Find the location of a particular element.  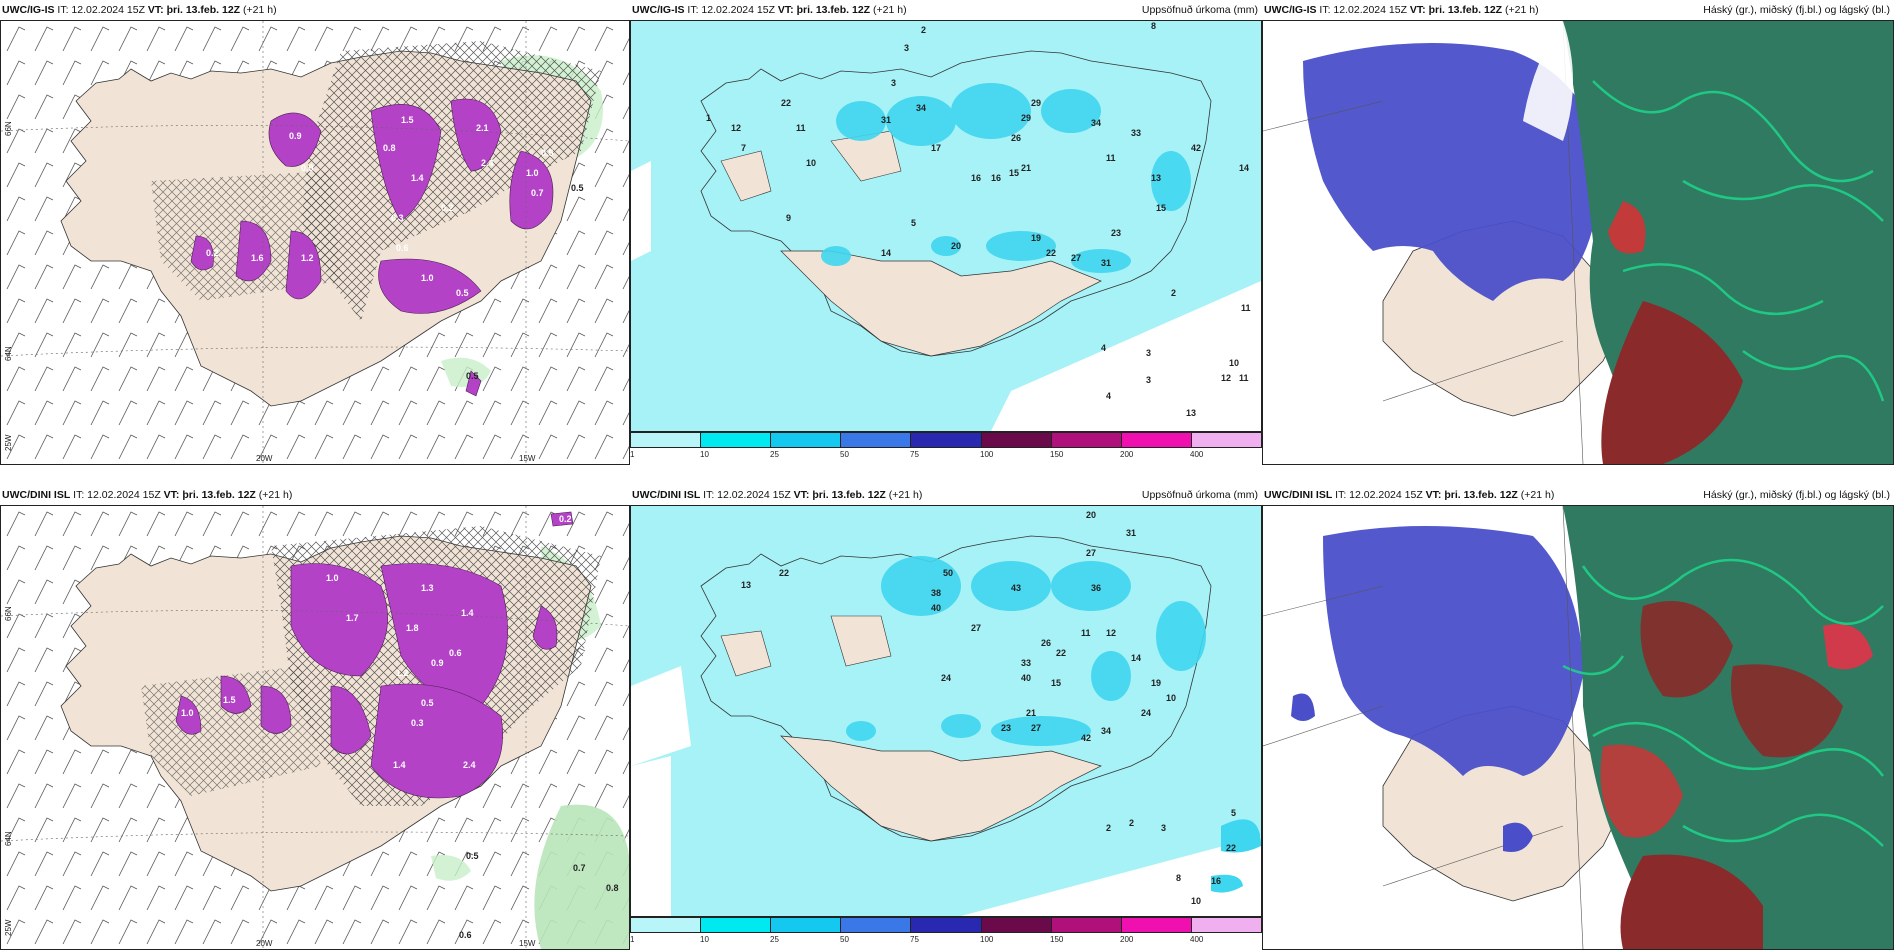

value-label: 36 is located at coordinates (1096, 588).